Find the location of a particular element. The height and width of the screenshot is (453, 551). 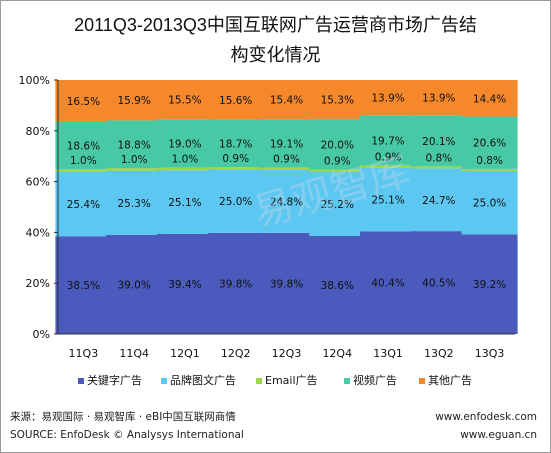

legend-label: Email广告 is located at coordinates (291, 380).